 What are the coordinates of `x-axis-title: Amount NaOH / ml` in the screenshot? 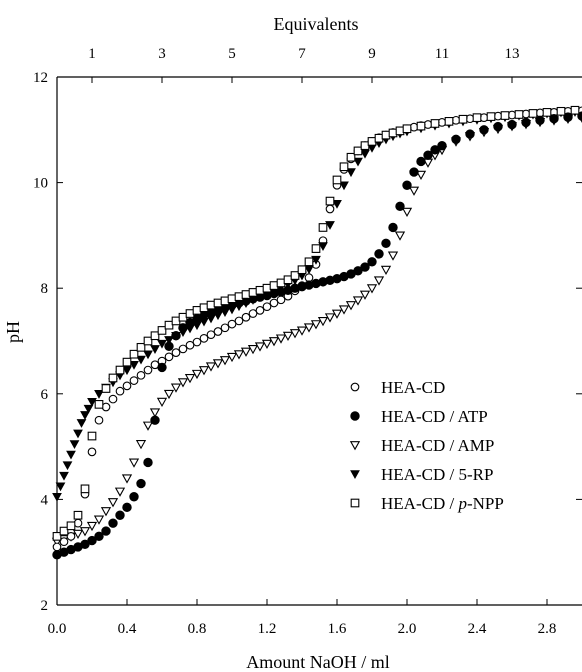 It's located at (318, 662).